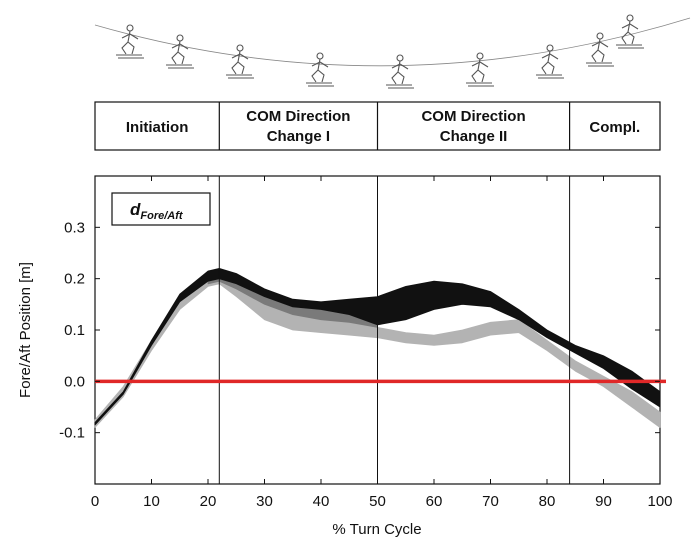 This screenshot has height=538, width=700. What do you see at coordinates (659, 501) in the screenshot?
I see `x-tick-label: 100` at bounding box center [659, 501].